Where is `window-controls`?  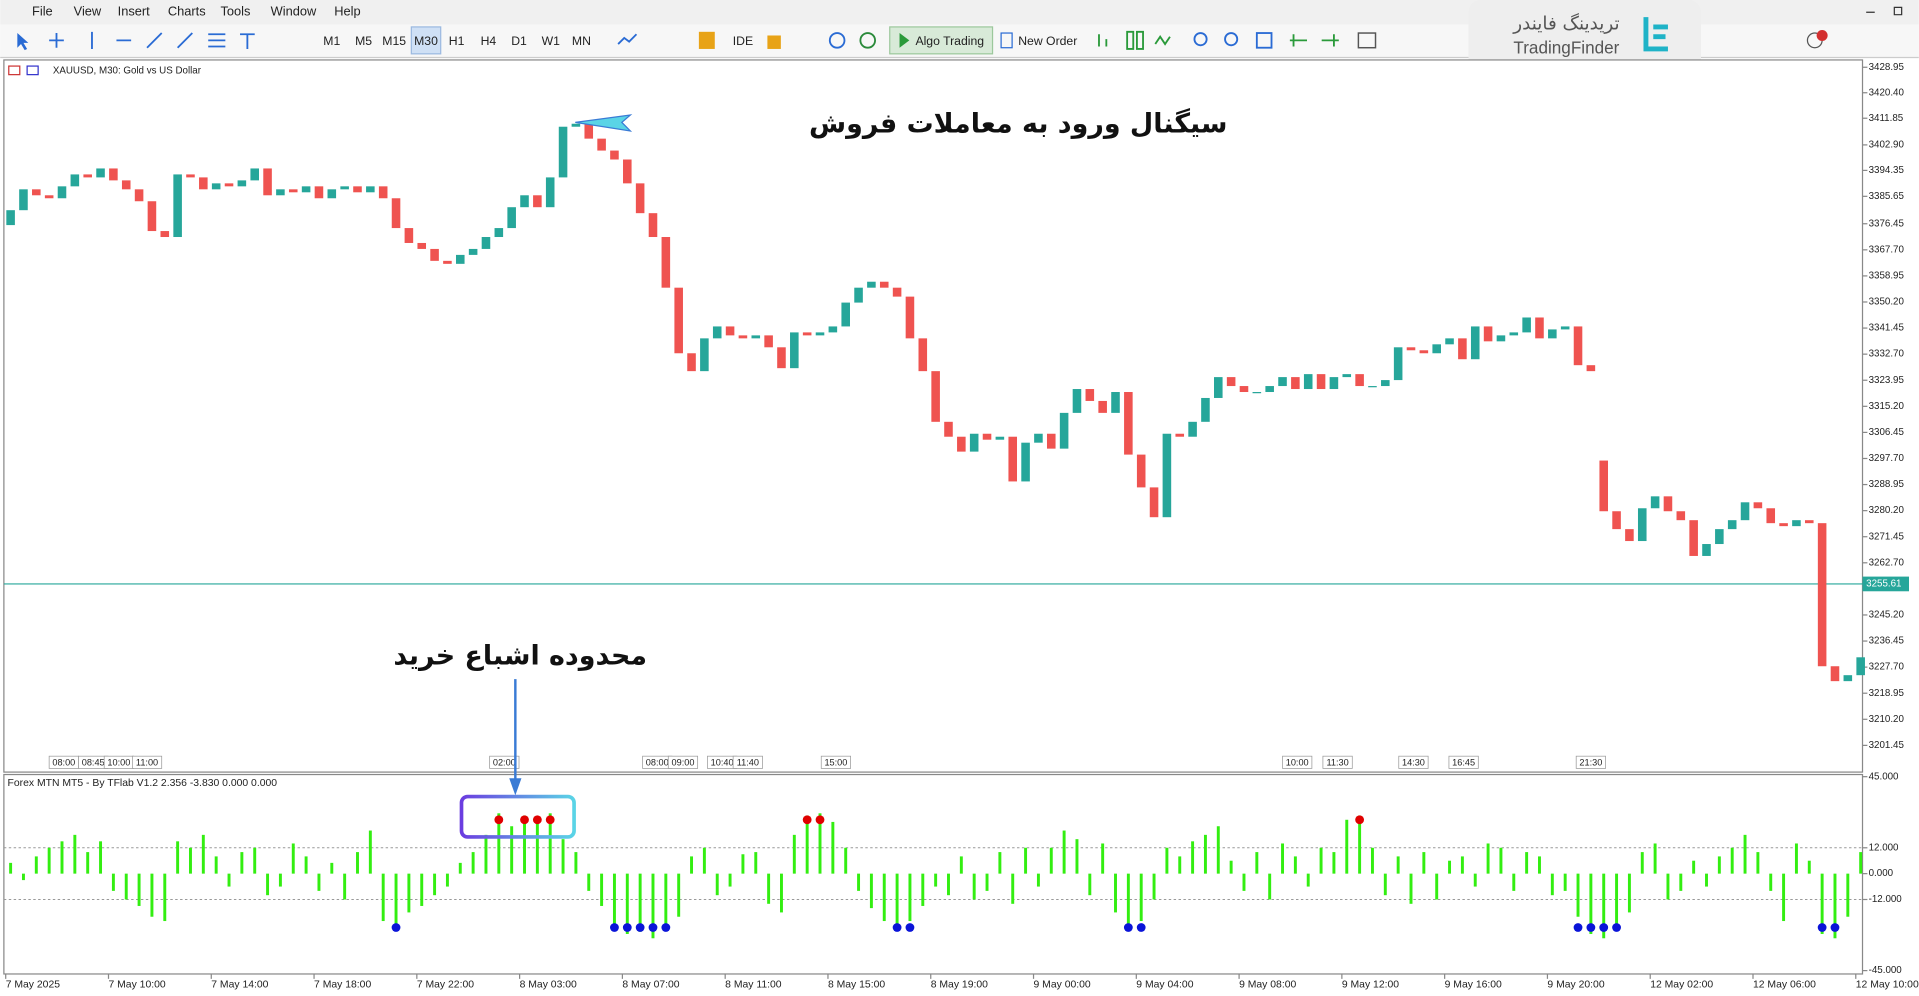 window-controls is located at coordinates (1884, 11).